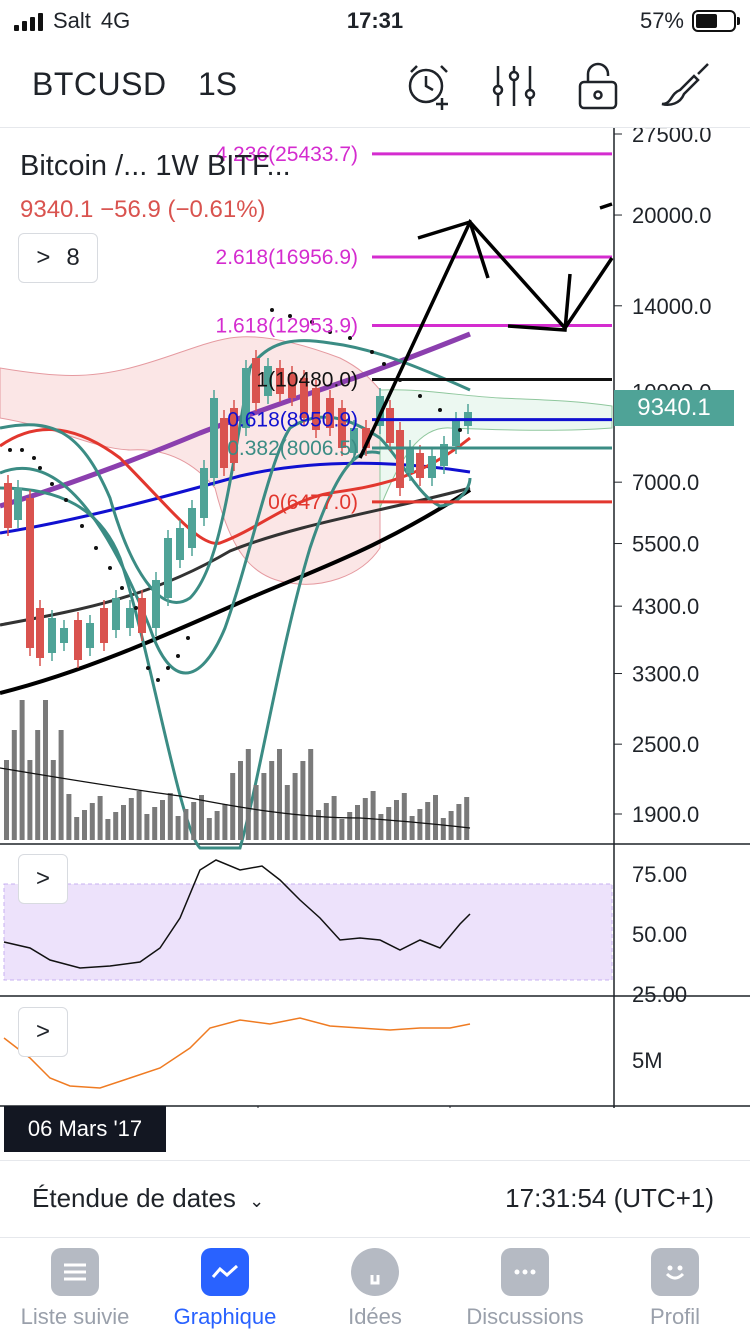 This screenshot has height=1334, width=750. Describe the element at coordinates (672, 306) in the screenshot. I see `price-tick-label: 14000.0` at that location.